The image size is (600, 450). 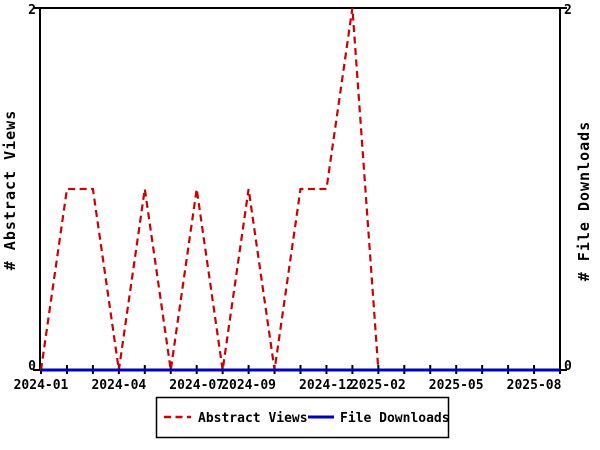 I want to click on x-tick-label: 2024-12, so click(x=326, y=385).